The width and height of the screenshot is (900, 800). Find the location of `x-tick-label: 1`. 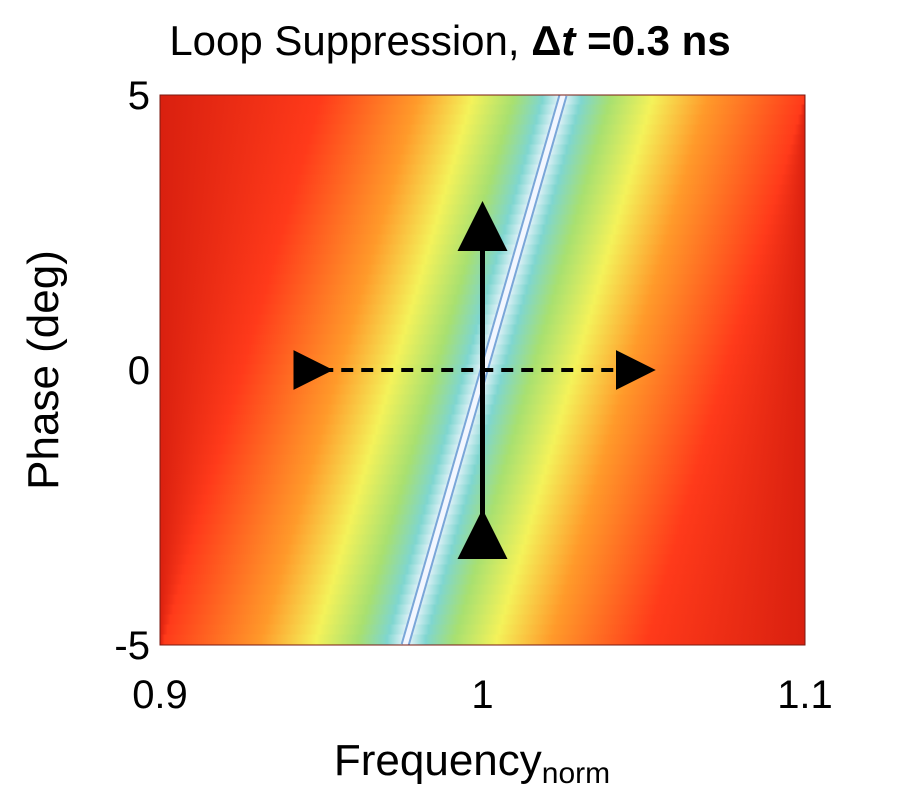

x-tick-label: 1 is located at coordinates (482, 695).